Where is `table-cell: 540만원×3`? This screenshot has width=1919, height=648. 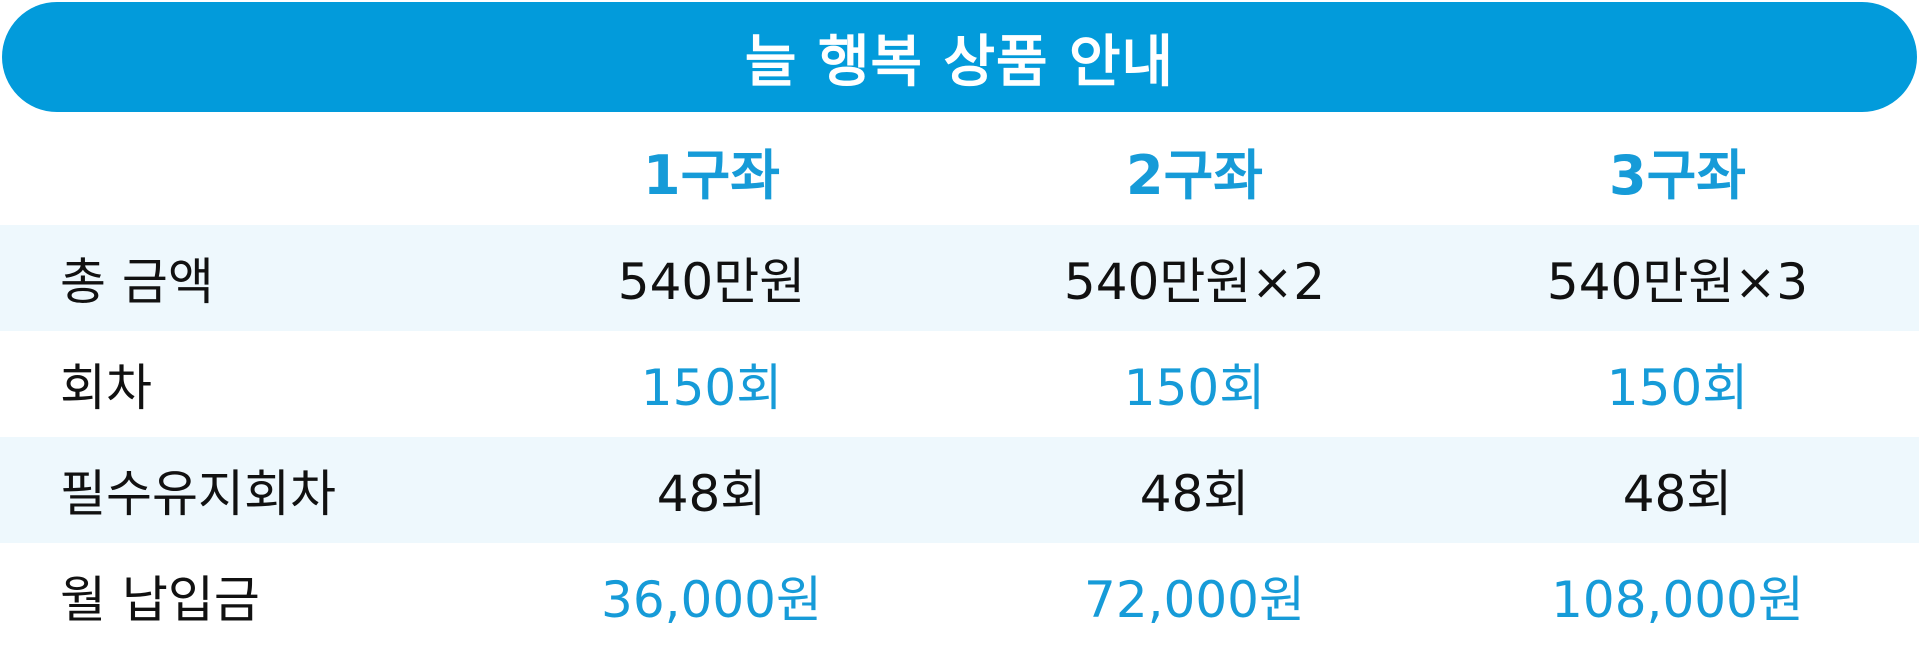
table-cell: 540만원×3 is located at coordinates (1677, 282).